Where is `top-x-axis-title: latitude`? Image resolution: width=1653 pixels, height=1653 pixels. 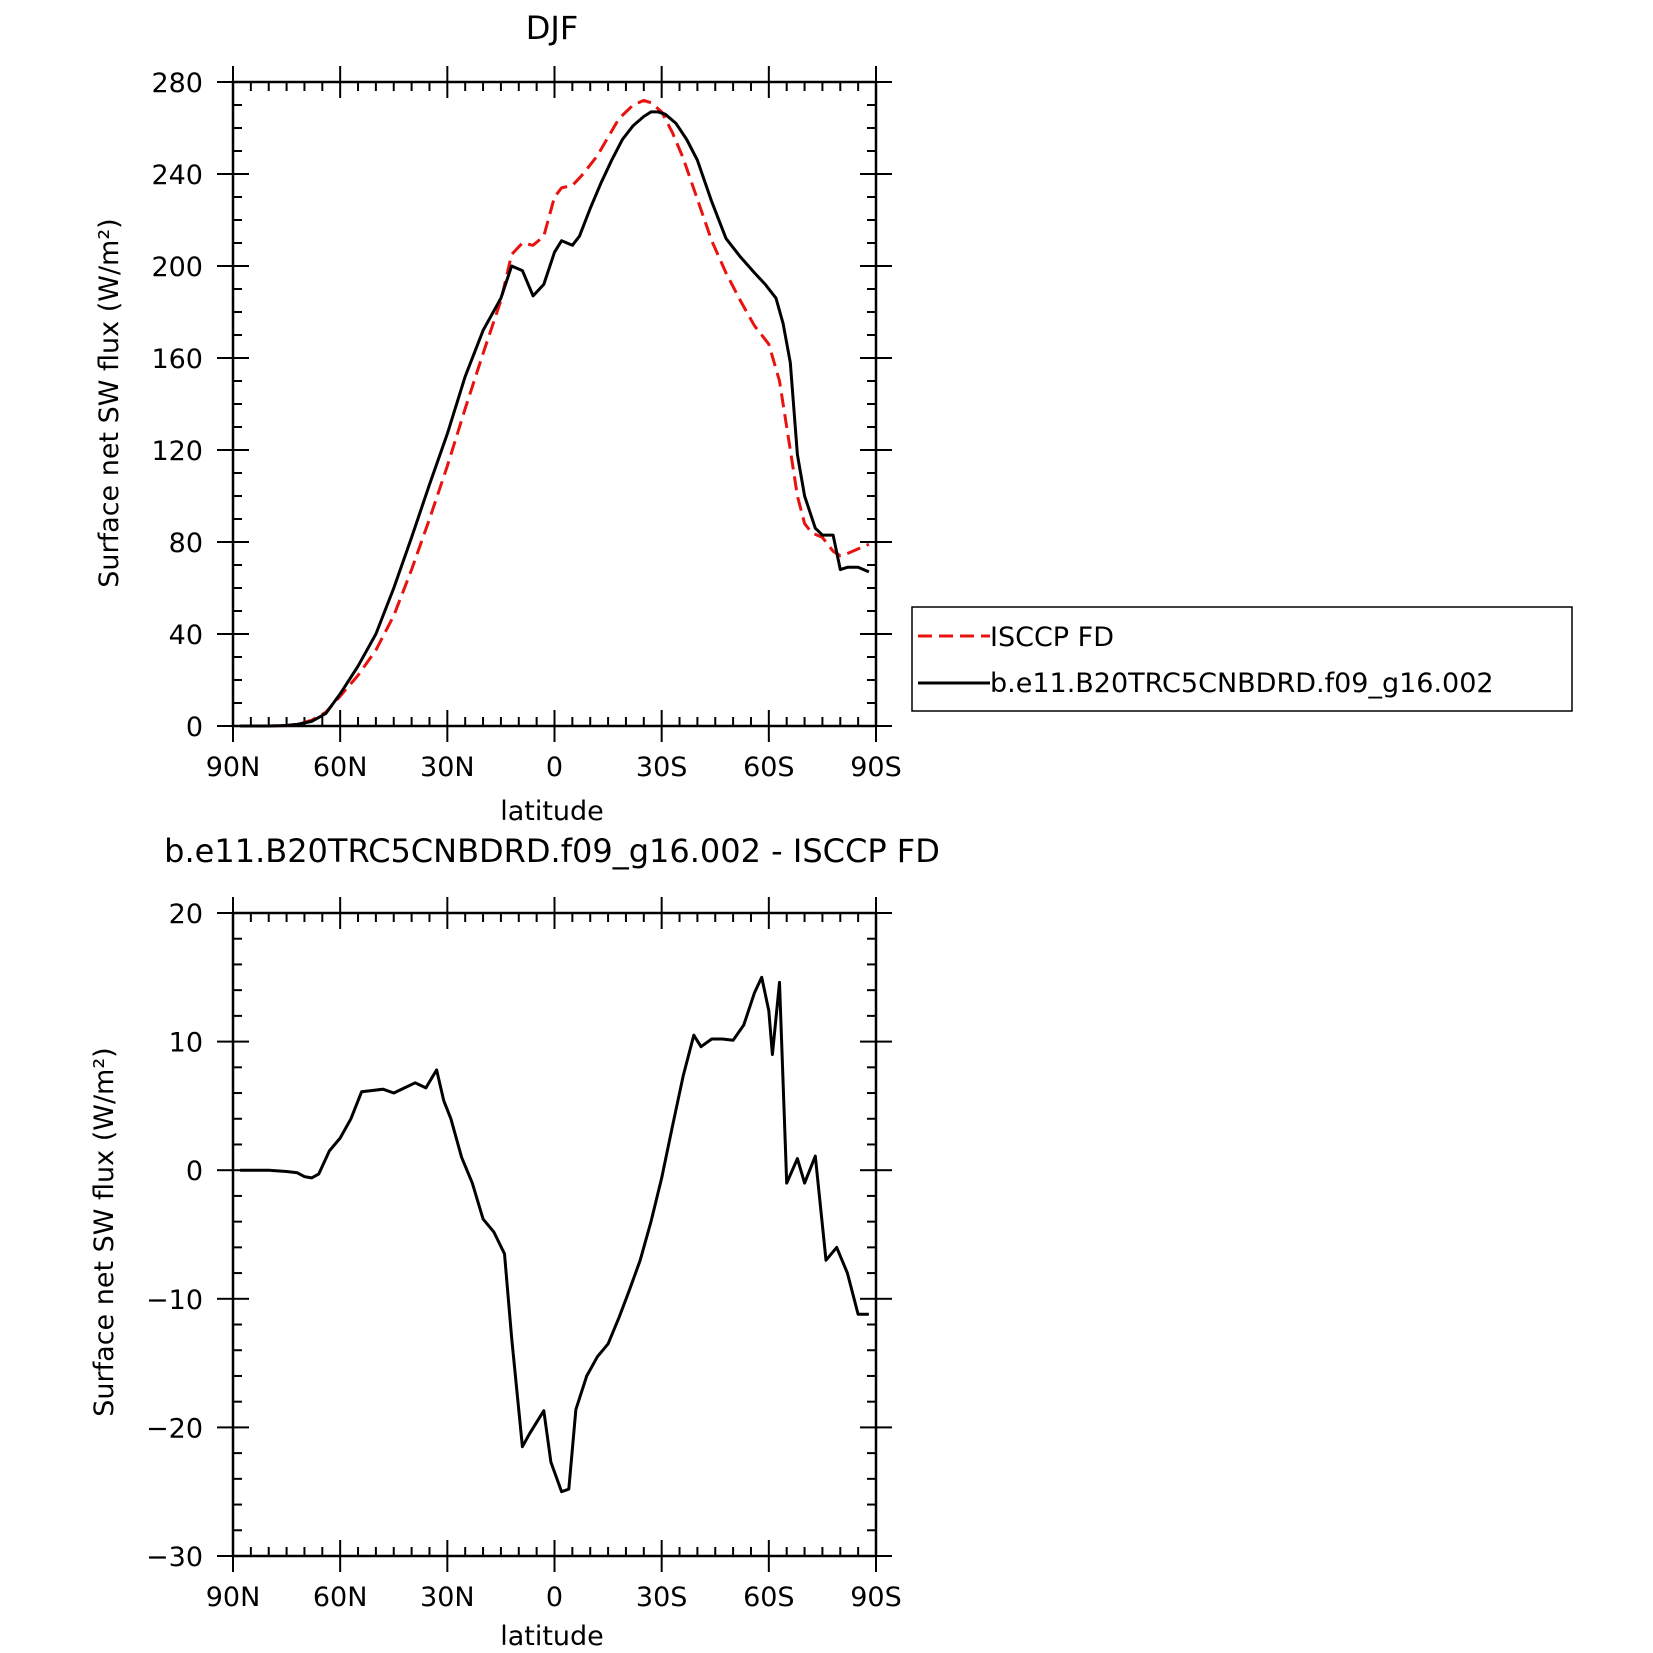
top-x-axis-title: latitude is located at coordinates (552, 811).